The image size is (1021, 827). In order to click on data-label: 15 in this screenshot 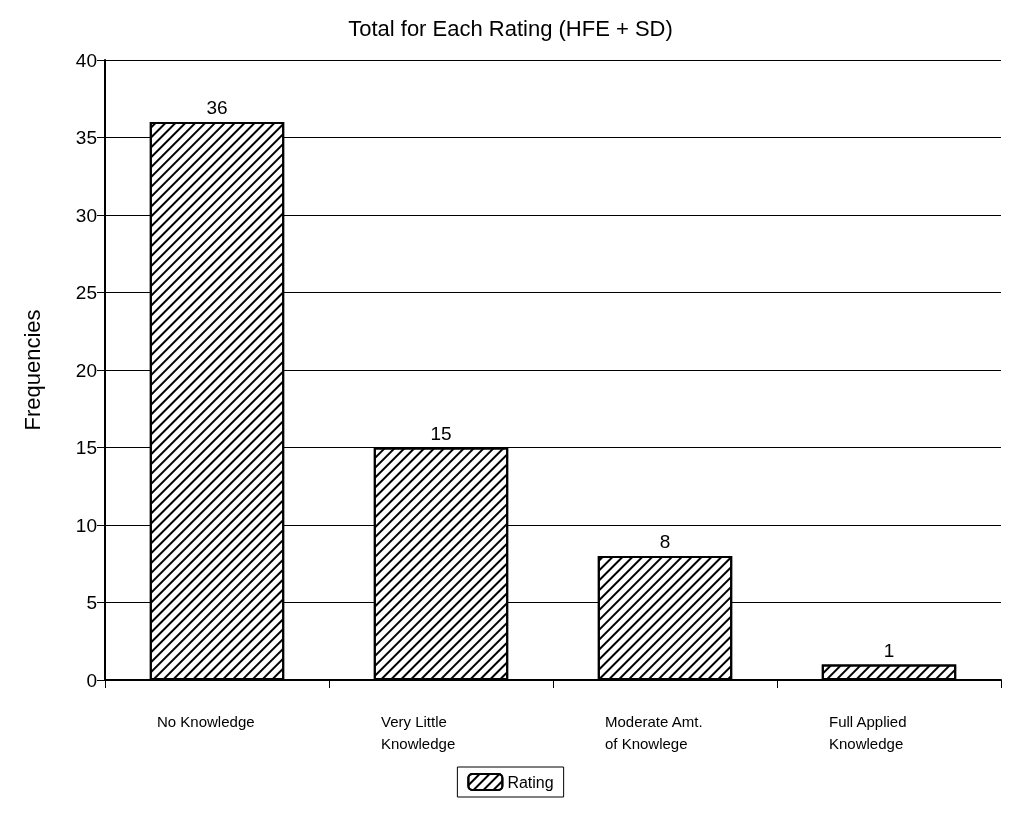, I will do `click(441, 433)`.